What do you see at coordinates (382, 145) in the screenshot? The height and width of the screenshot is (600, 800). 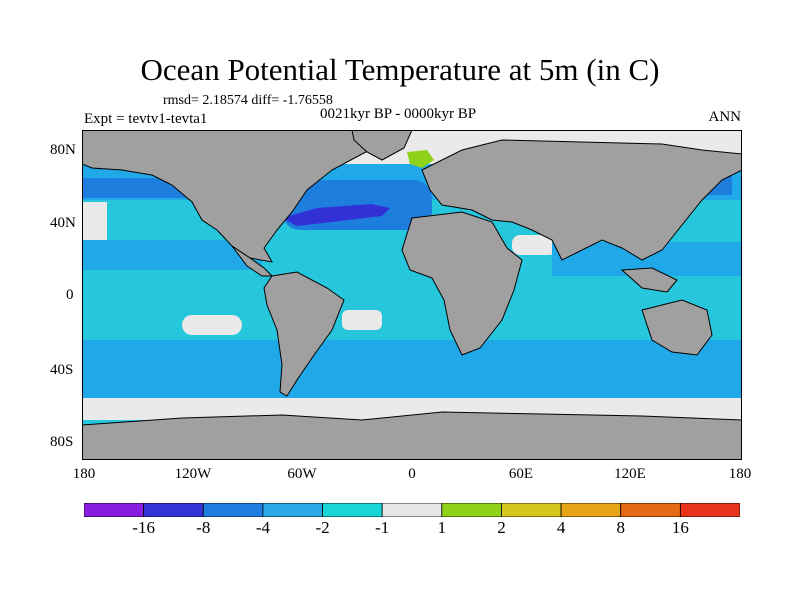 I see `greenland` at bounding box center [382, 145].